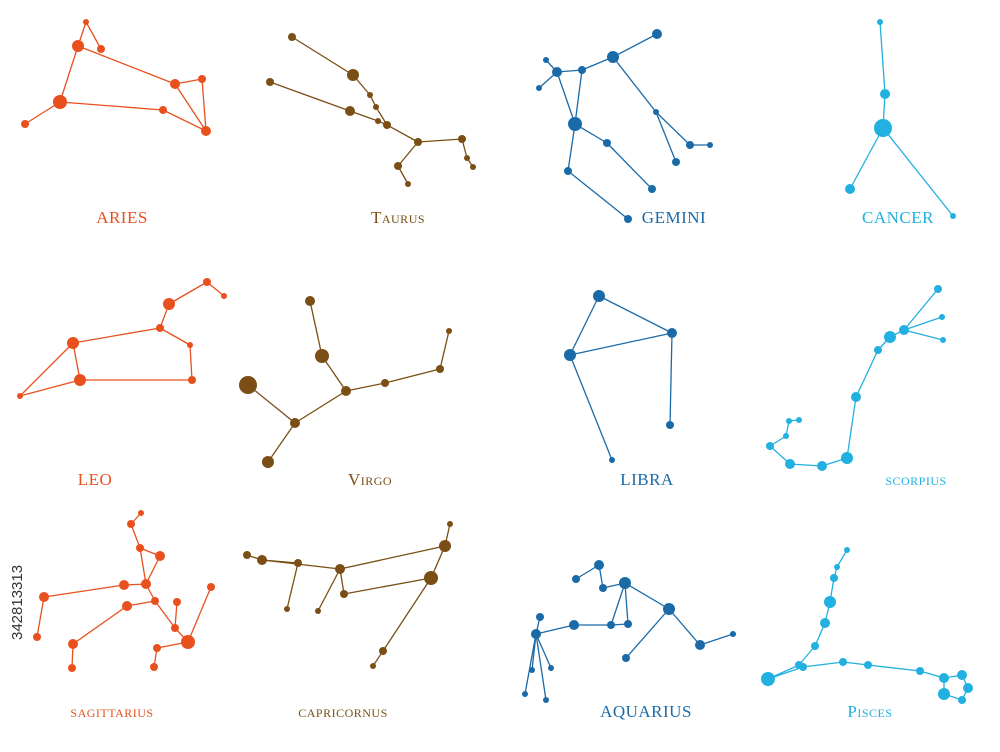 The image size is (1000, 752). What do you see at coordinates (647, 479) in the screenshot?
I see `label: LIBRA` at bounding box center [647, 479].